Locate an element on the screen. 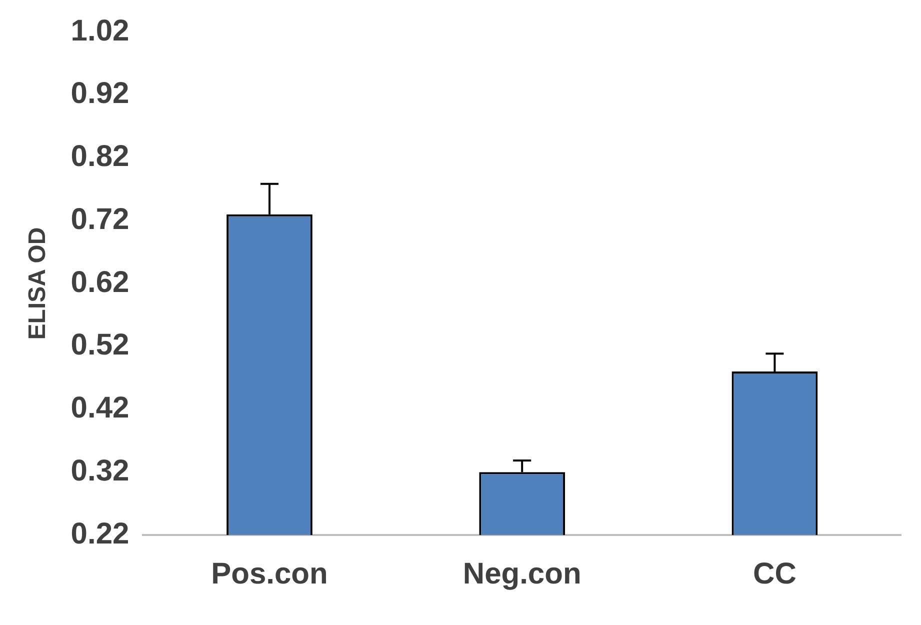  y-tick-label: 0.92 is located at coordinates (100, 93).